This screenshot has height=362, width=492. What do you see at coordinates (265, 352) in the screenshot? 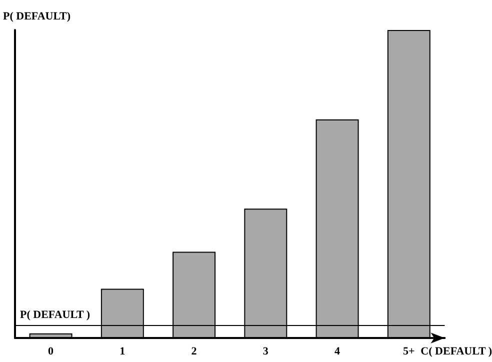
I see `x-tick-label: 3` at bounding box center [265, 352].